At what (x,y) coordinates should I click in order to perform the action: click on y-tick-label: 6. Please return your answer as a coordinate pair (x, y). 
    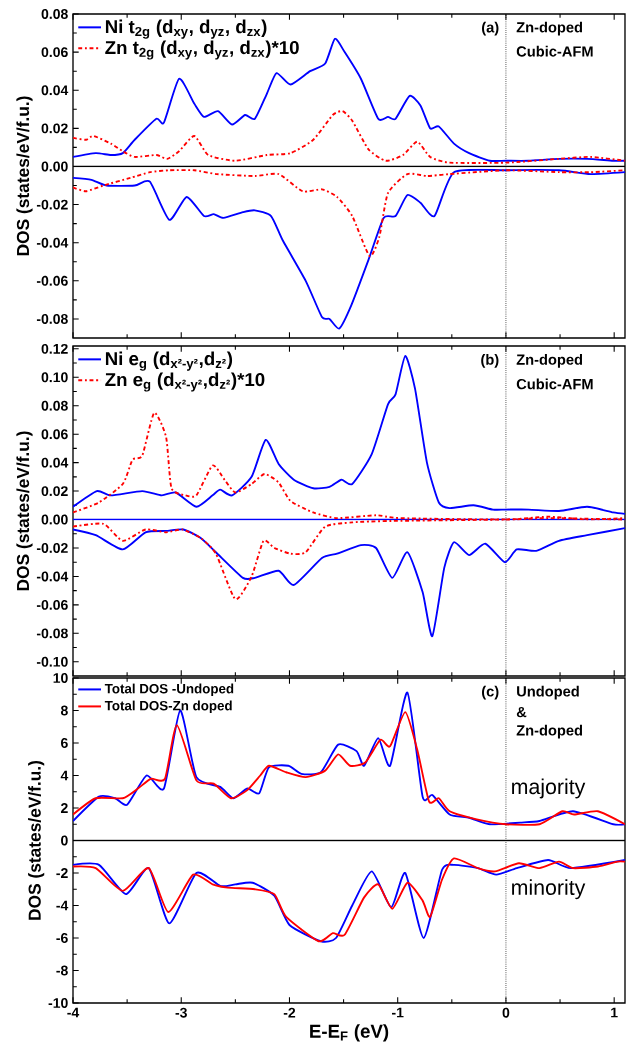
    Looking at the image, I should click on (64, 743).